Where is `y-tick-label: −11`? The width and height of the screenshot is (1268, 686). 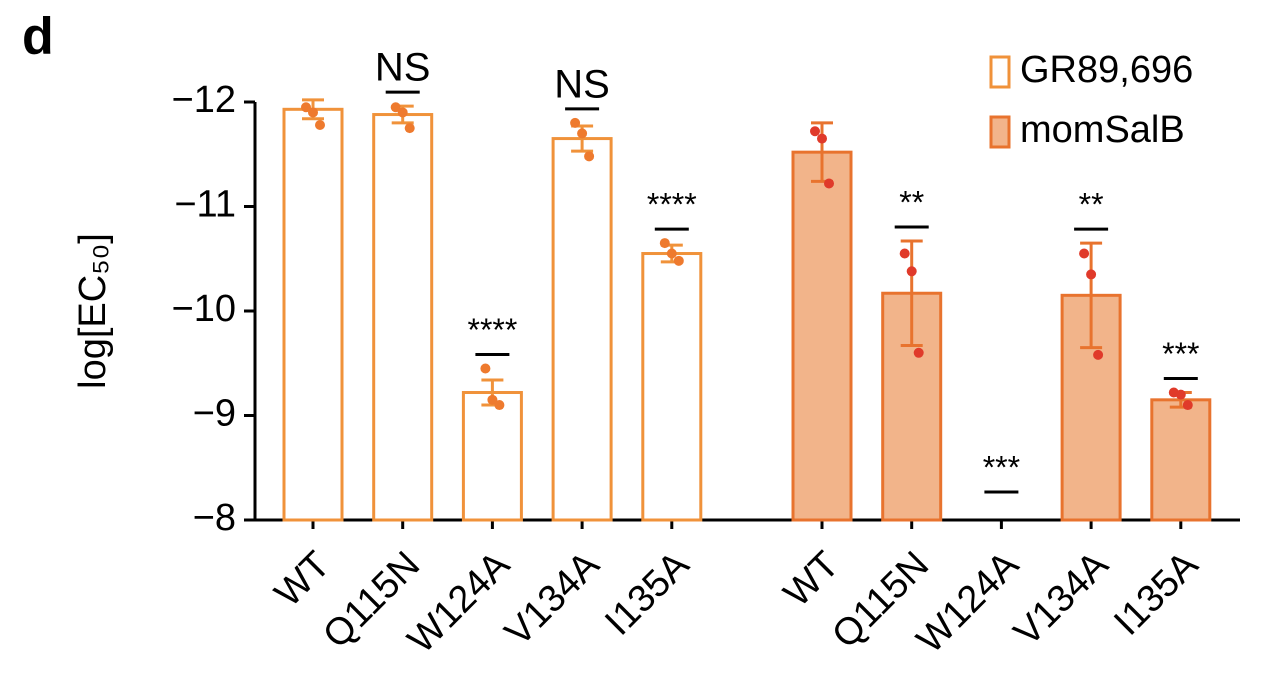 y-tick-label: −11 is located at coordinates (205, 205).